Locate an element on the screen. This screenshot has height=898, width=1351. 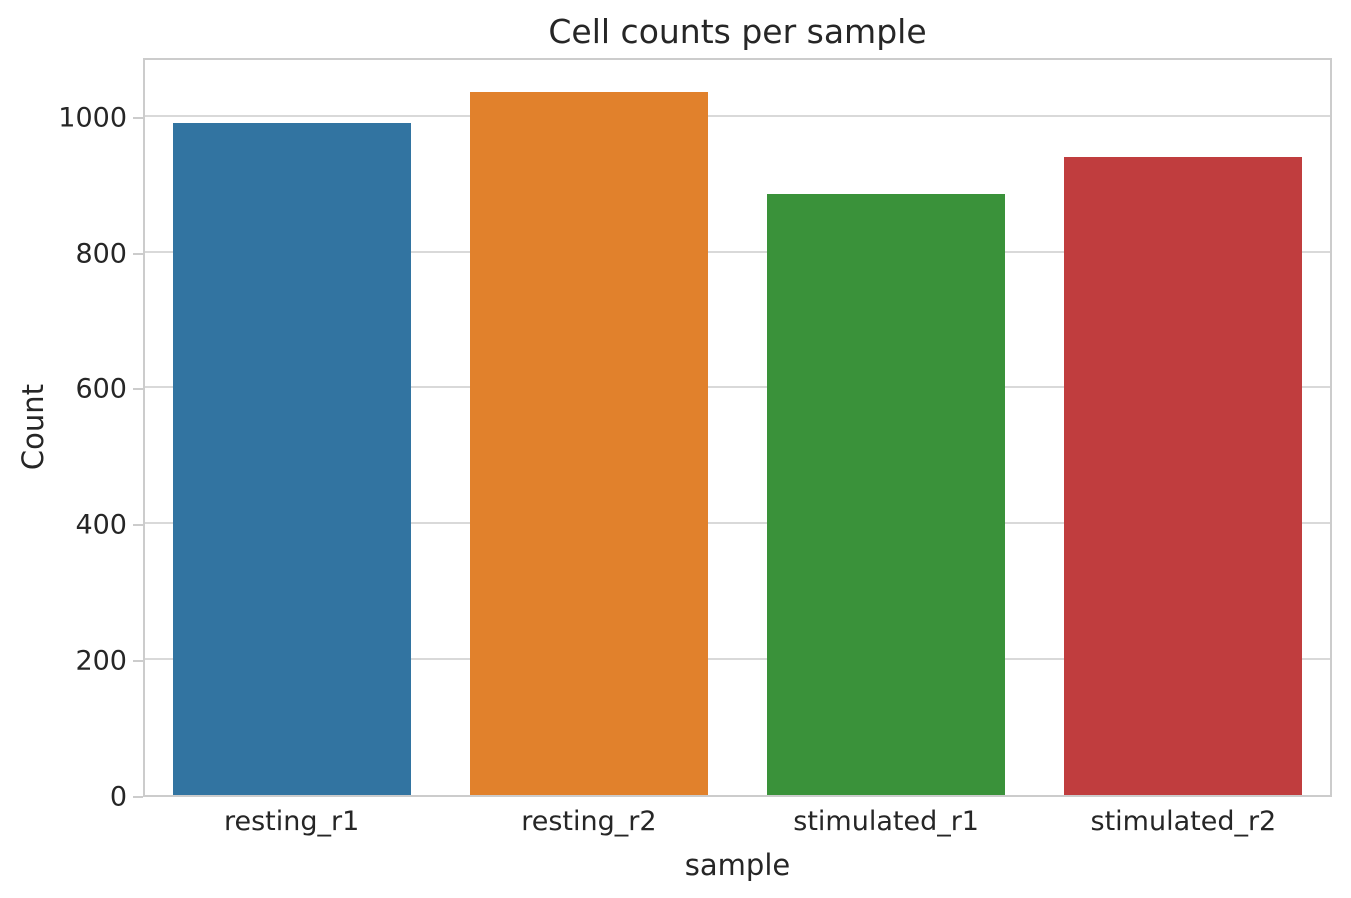
x-tick-label-resting_r2: resting_r2 is located at coordinates (589, 821).